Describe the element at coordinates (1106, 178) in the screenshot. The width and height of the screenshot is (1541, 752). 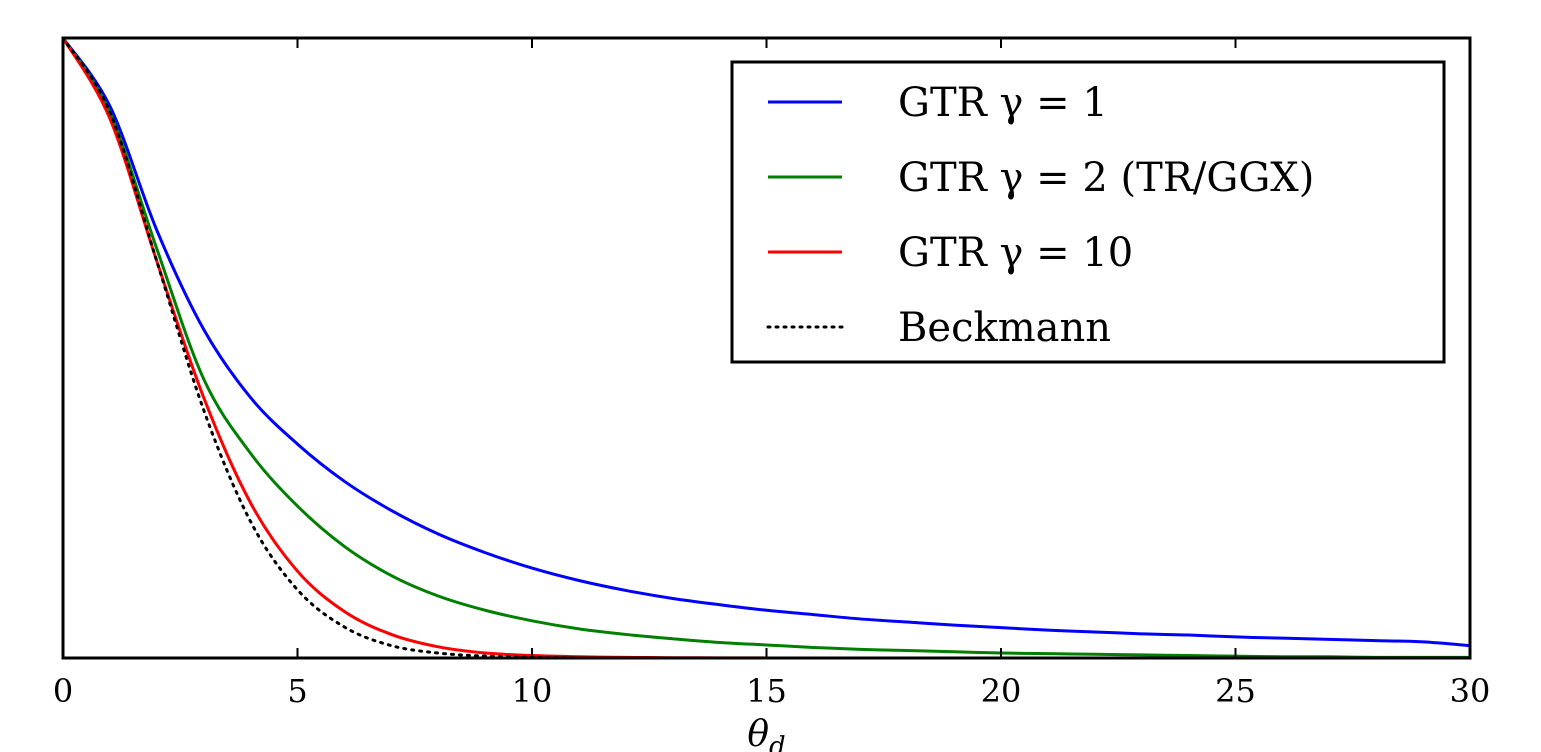
I see `legend-label: GTR γ = 2 (TR/GGX)` at that location.